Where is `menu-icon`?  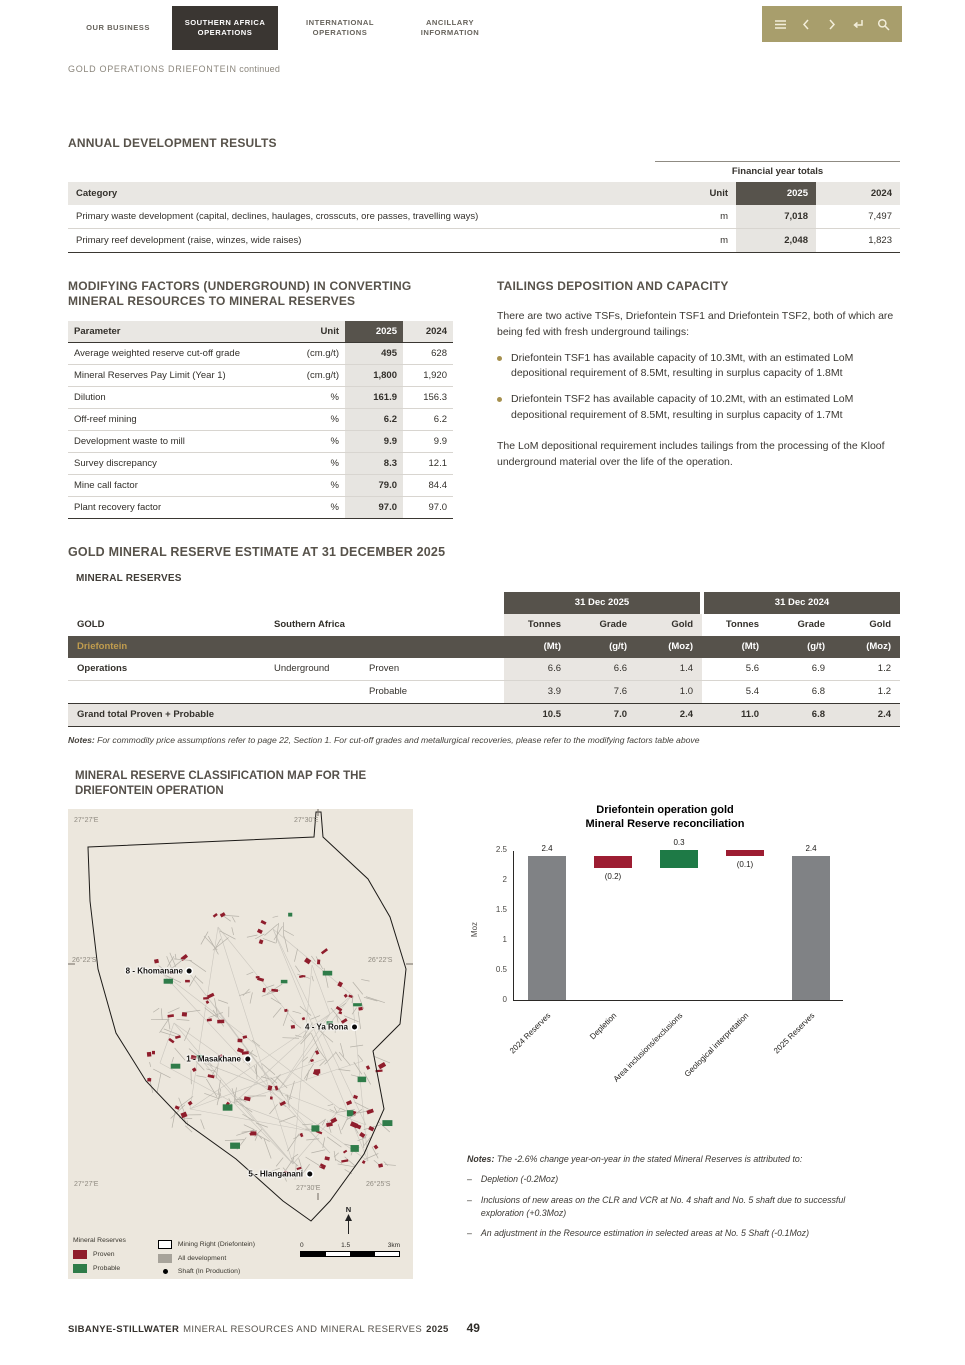
menu-icon is located at coordinates (780, 24).